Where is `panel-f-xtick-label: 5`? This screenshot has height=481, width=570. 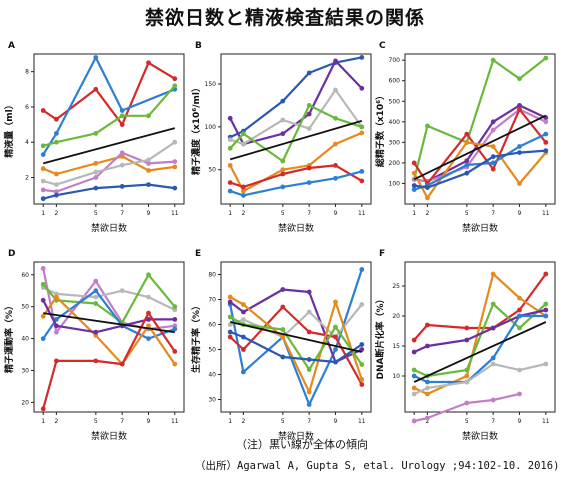 panel-f-xtick-label: 5 is located at coordinates (467, 421).